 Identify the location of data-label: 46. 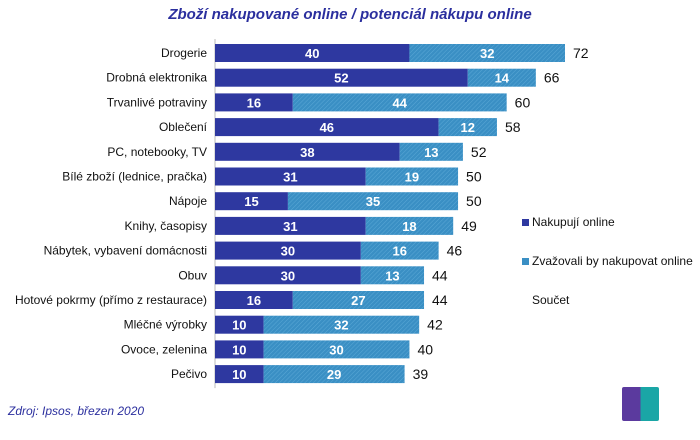
(327, 127).